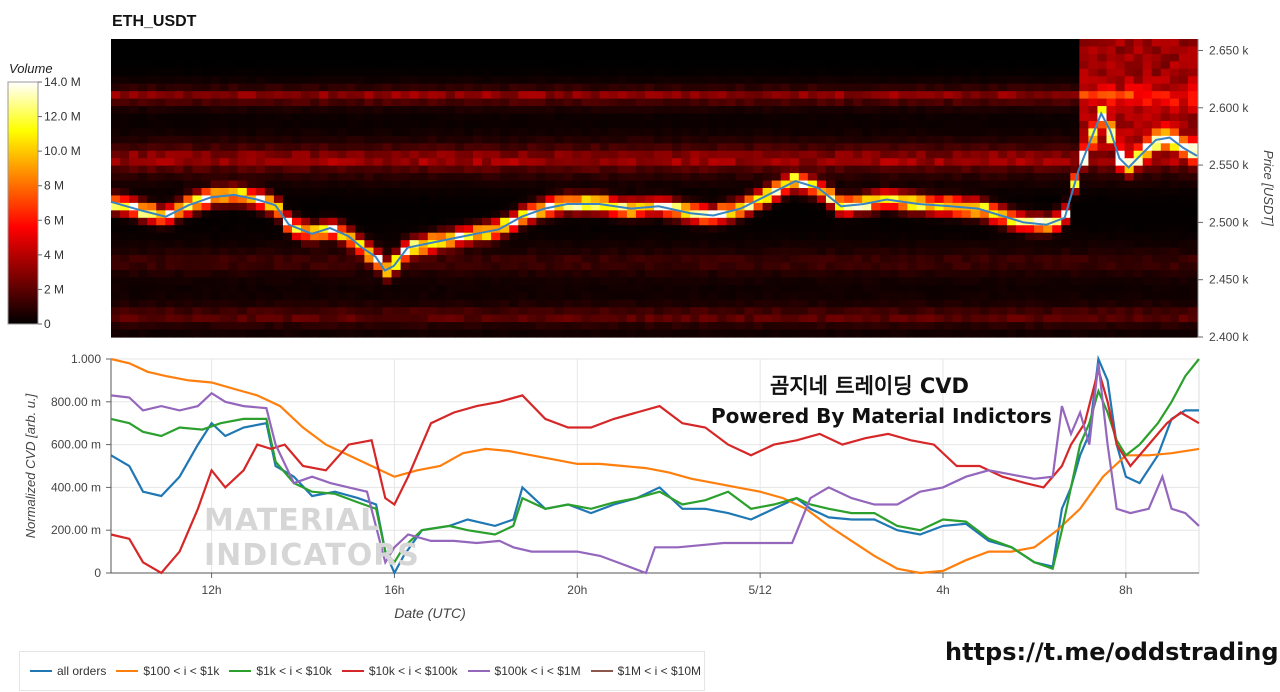 The height and width of the screenshot is (692, 1280). Describe the element at coordinates (167, 671) in the screenshot. I see `legend-item: $100 < i < $1k` at that location.